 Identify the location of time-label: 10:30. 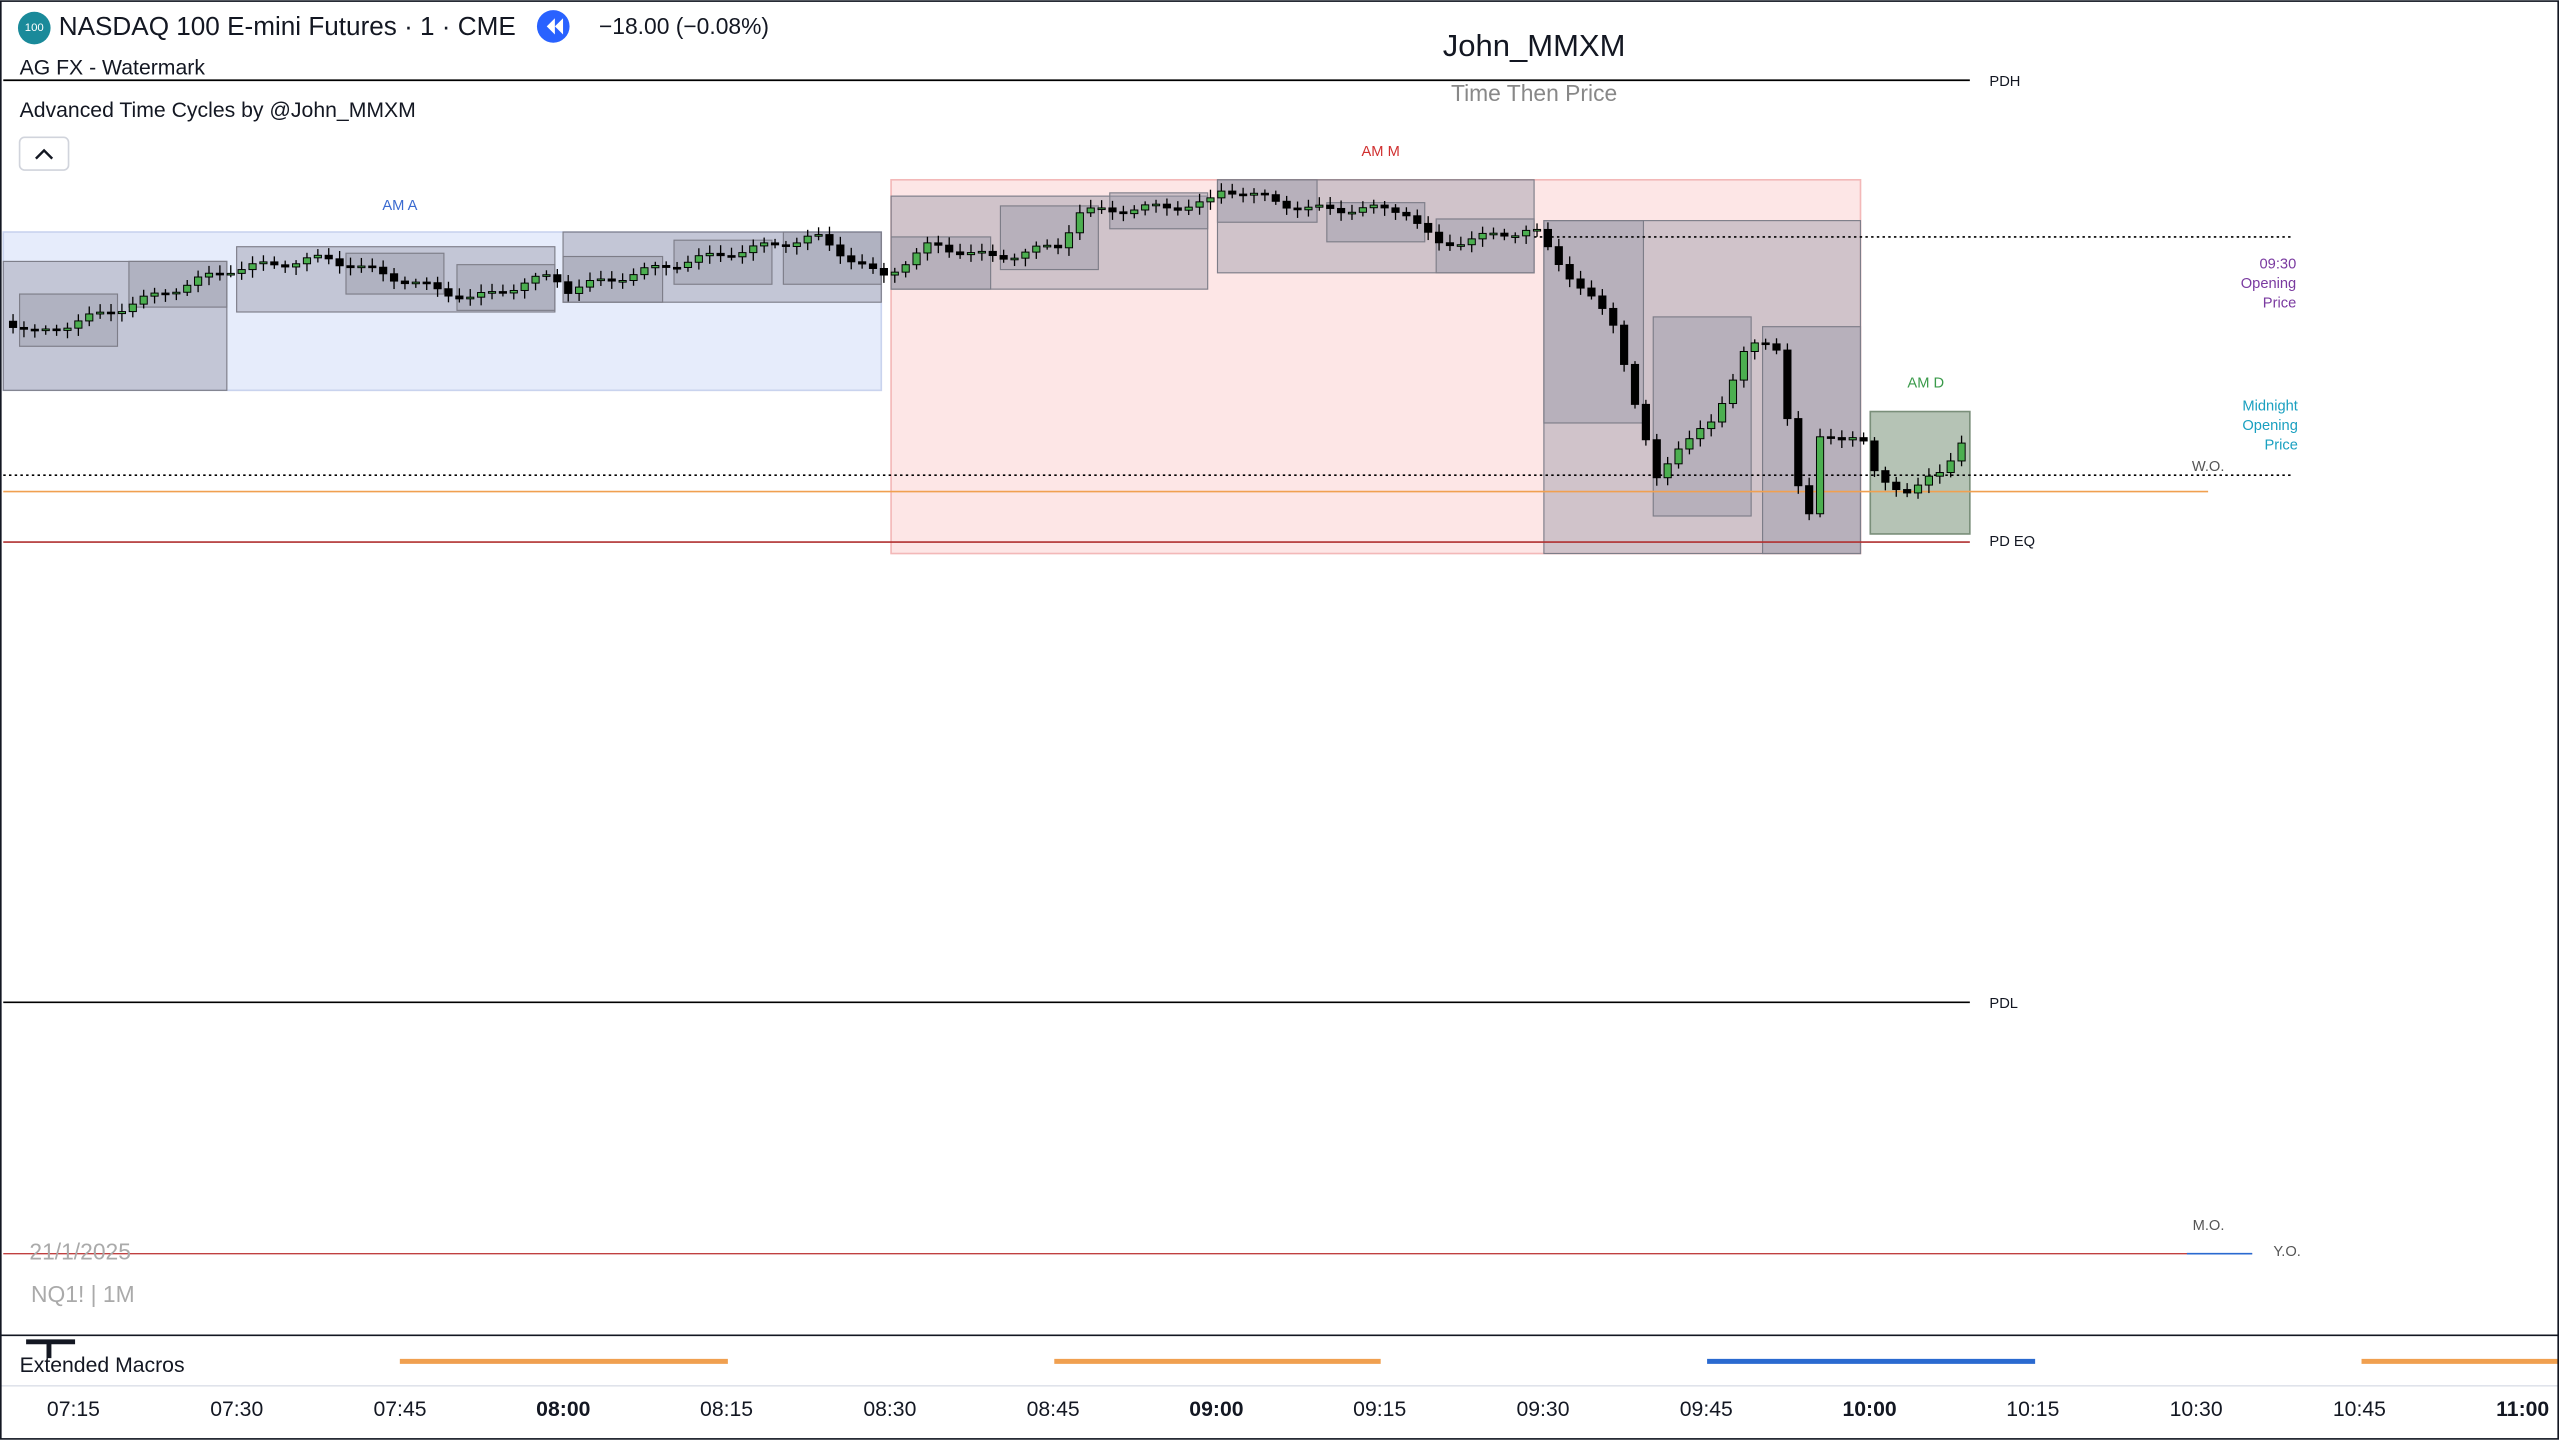
(2196, 1409).